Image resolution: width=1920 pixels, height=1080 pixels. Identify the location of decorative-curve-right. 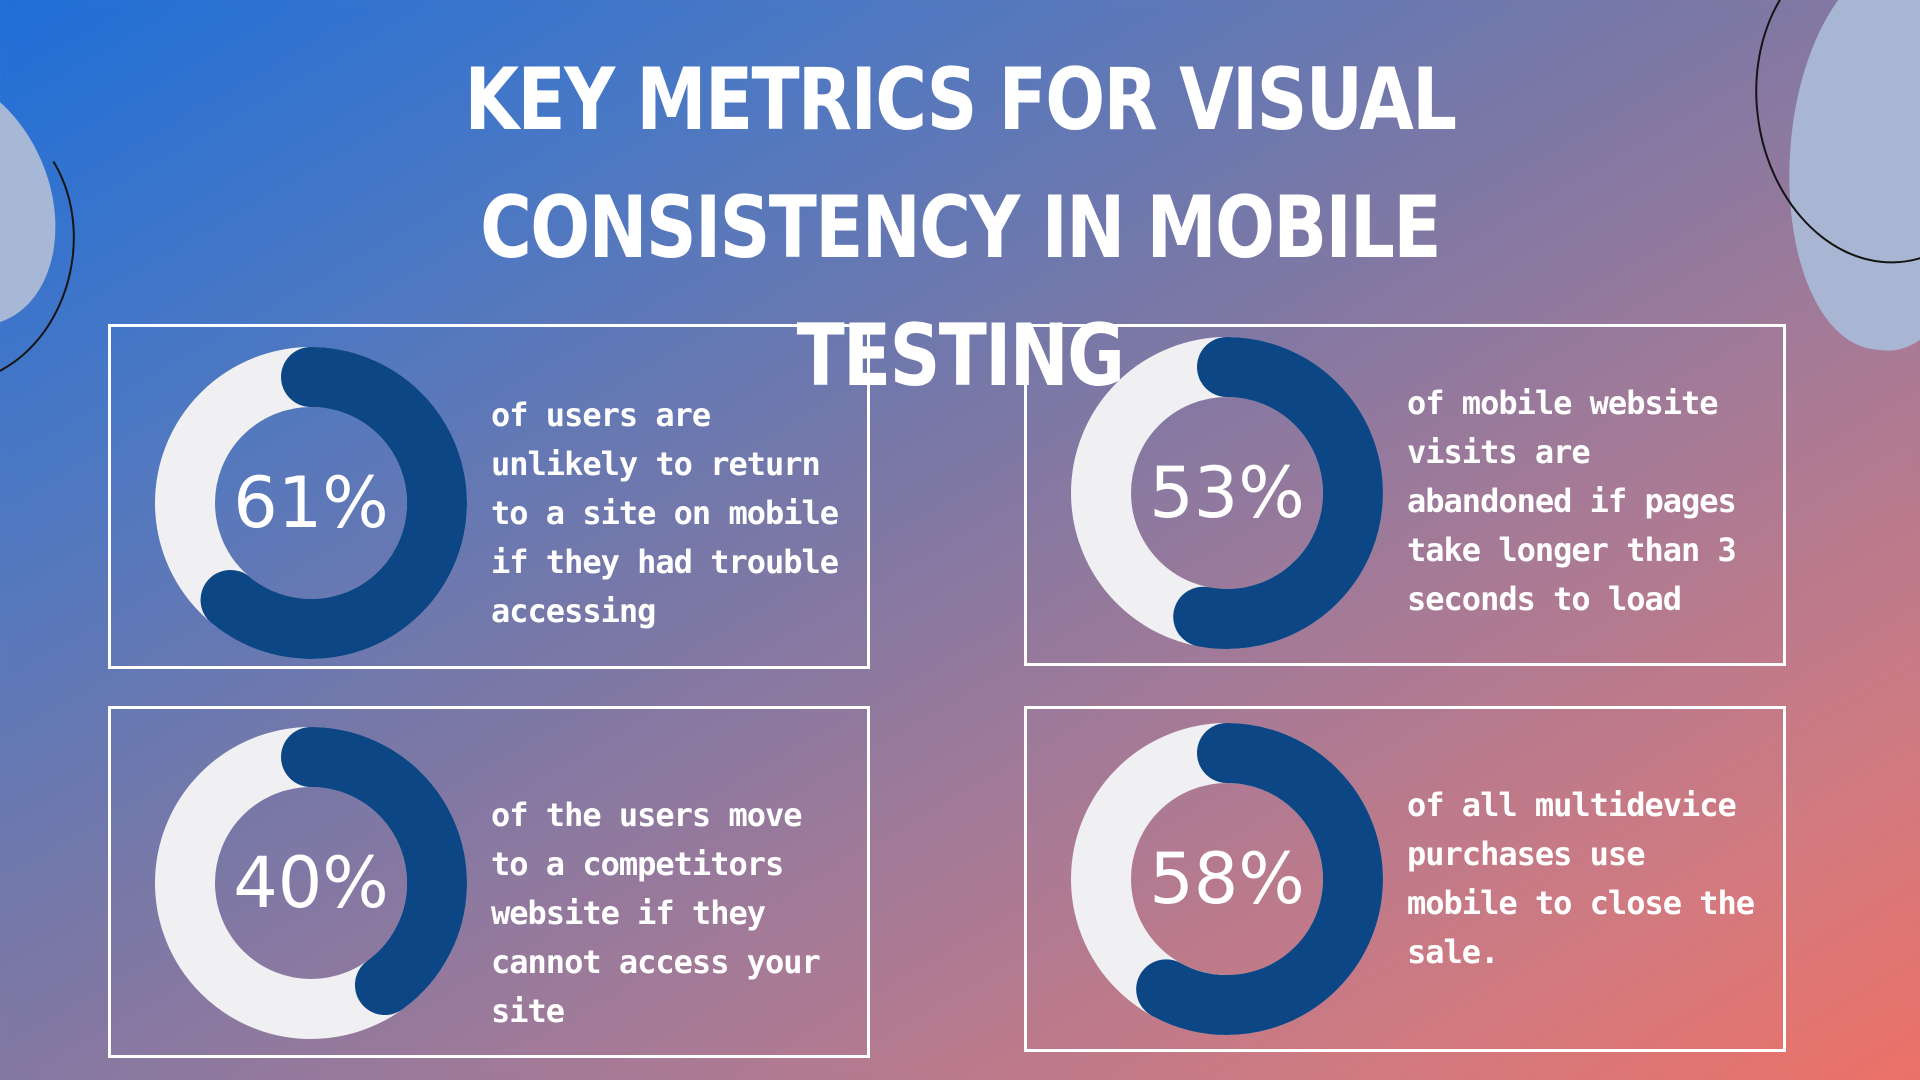
(1827, 140).